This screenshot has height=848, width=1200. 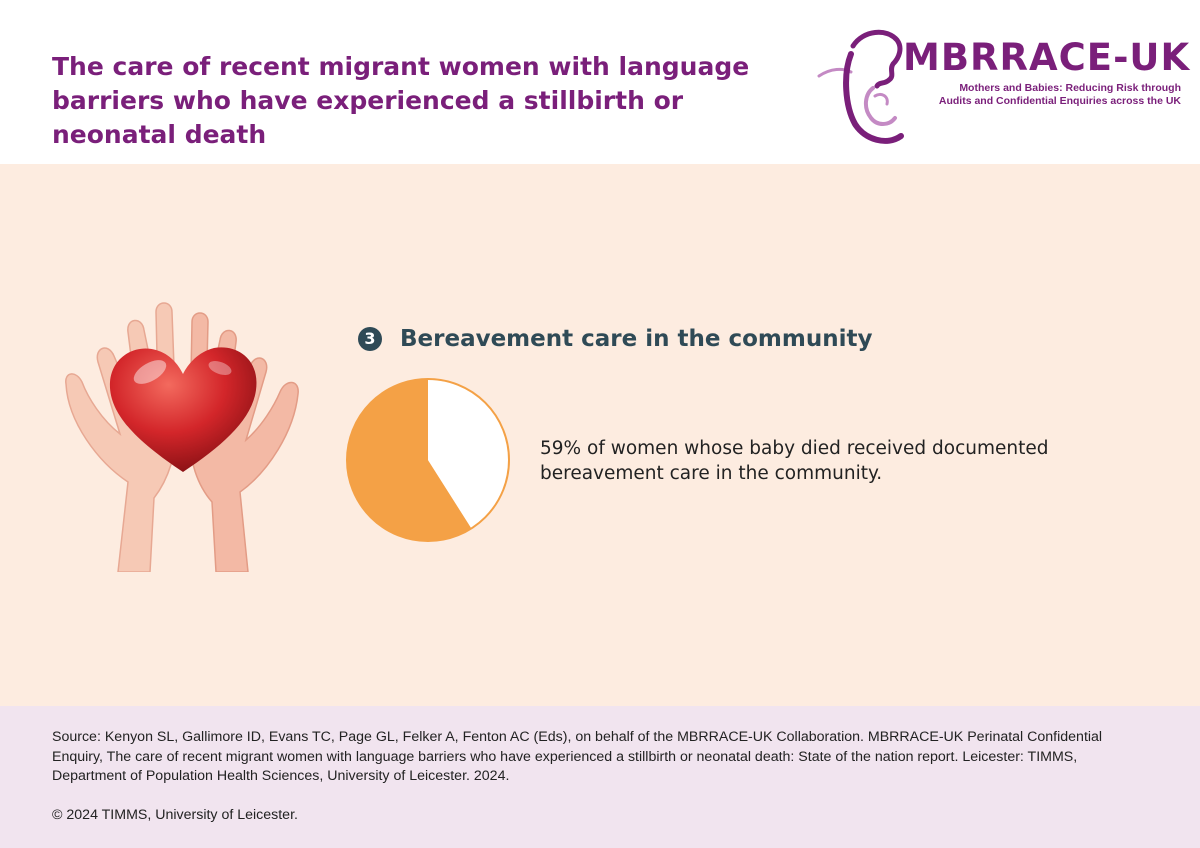 I want to click on hands-holding-heart-icon, so click(x=182, y=437).